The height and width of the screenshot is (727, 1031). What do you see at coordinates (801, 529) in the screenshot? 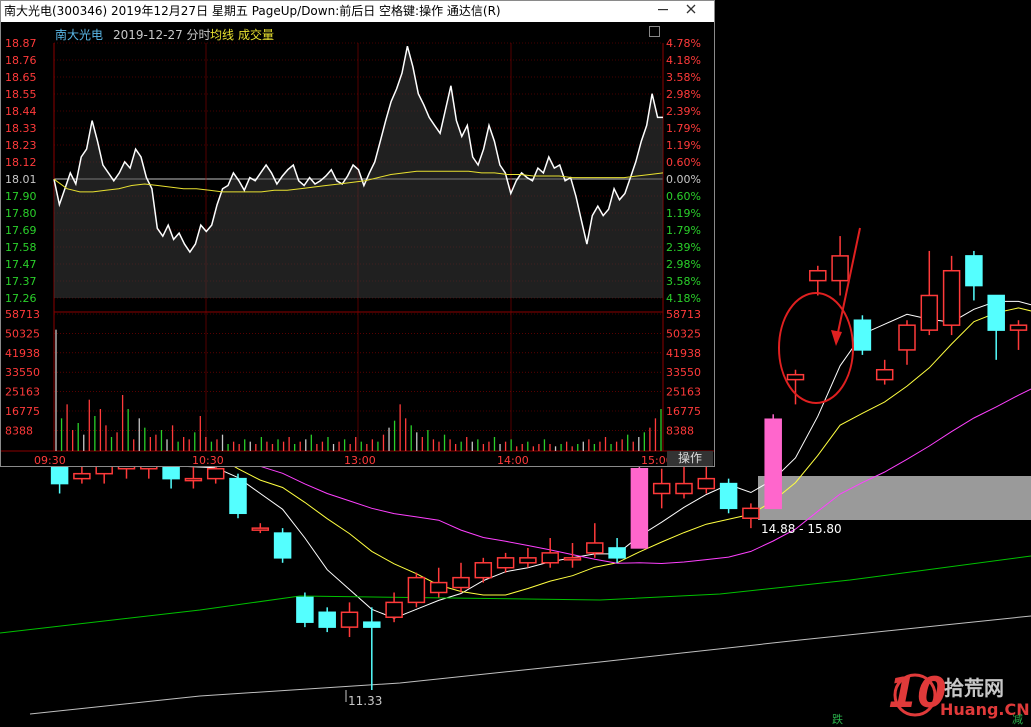
I see `price-range-label: 14.88 - 15.80` at bounding box center [801, 529].